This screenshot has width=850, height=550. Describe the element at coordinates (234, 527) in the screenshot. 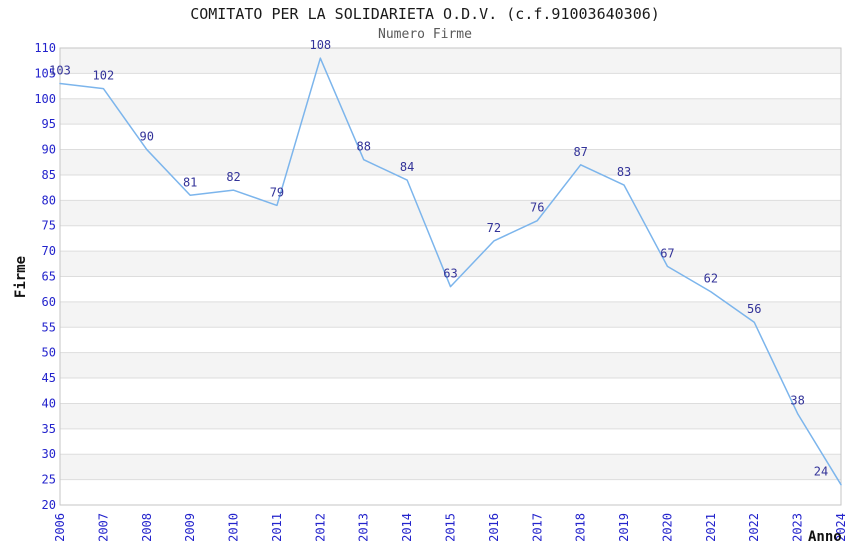

I see `x-tick-label: 2010` at that location.